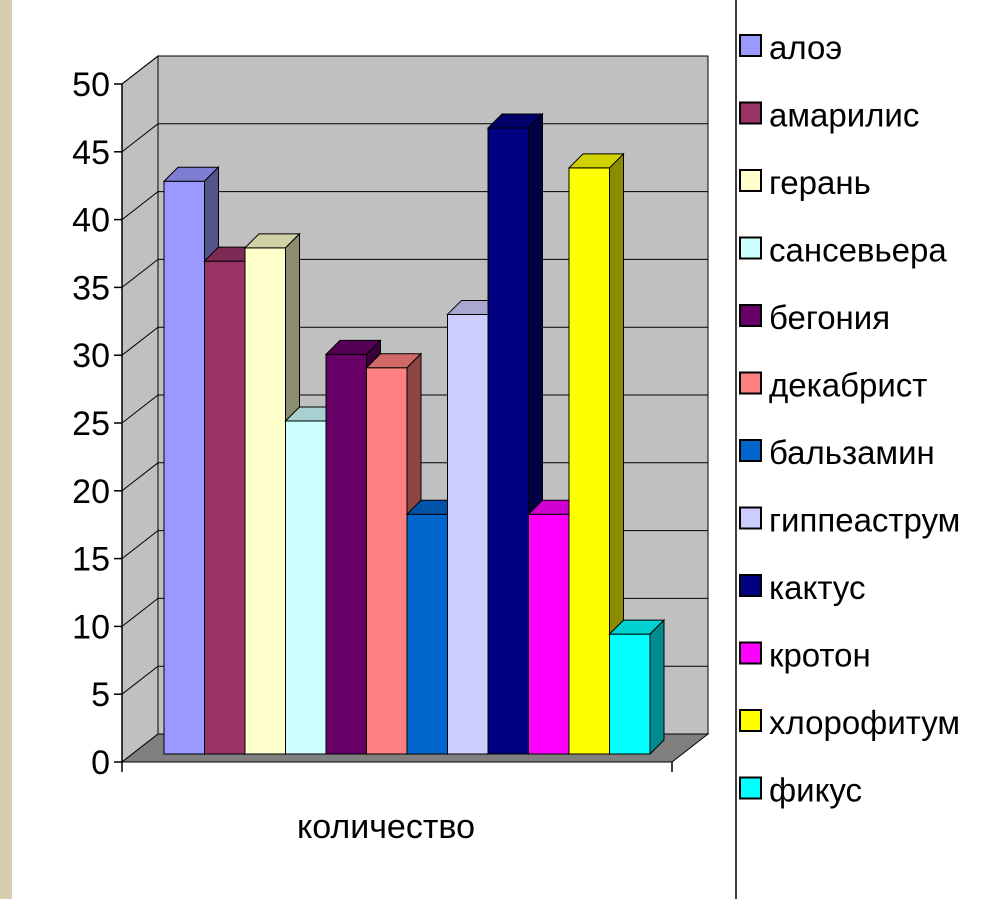 The height and width of the screenshot is (899, 1004). I want to click on legend-label: кротон, so click(820, 655).